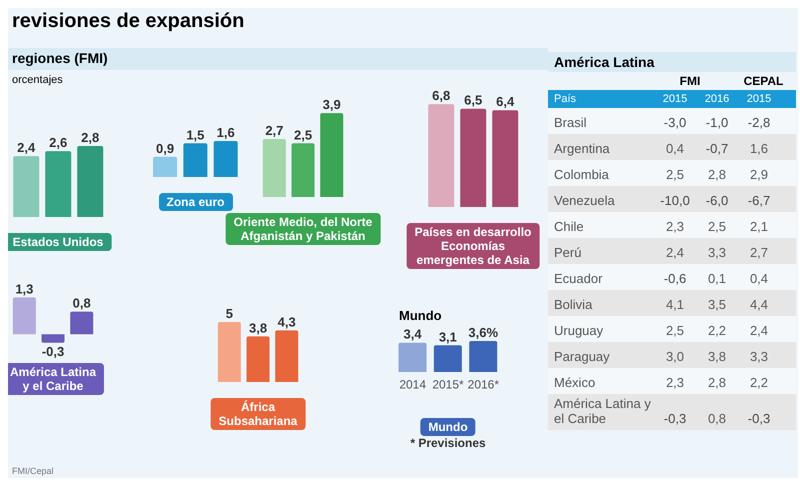 The image size is (800, 480). What do you see at coordinates (441, 96) in the screenshot?
I see `data-label: 6,8` at bounding box center [441, 96].